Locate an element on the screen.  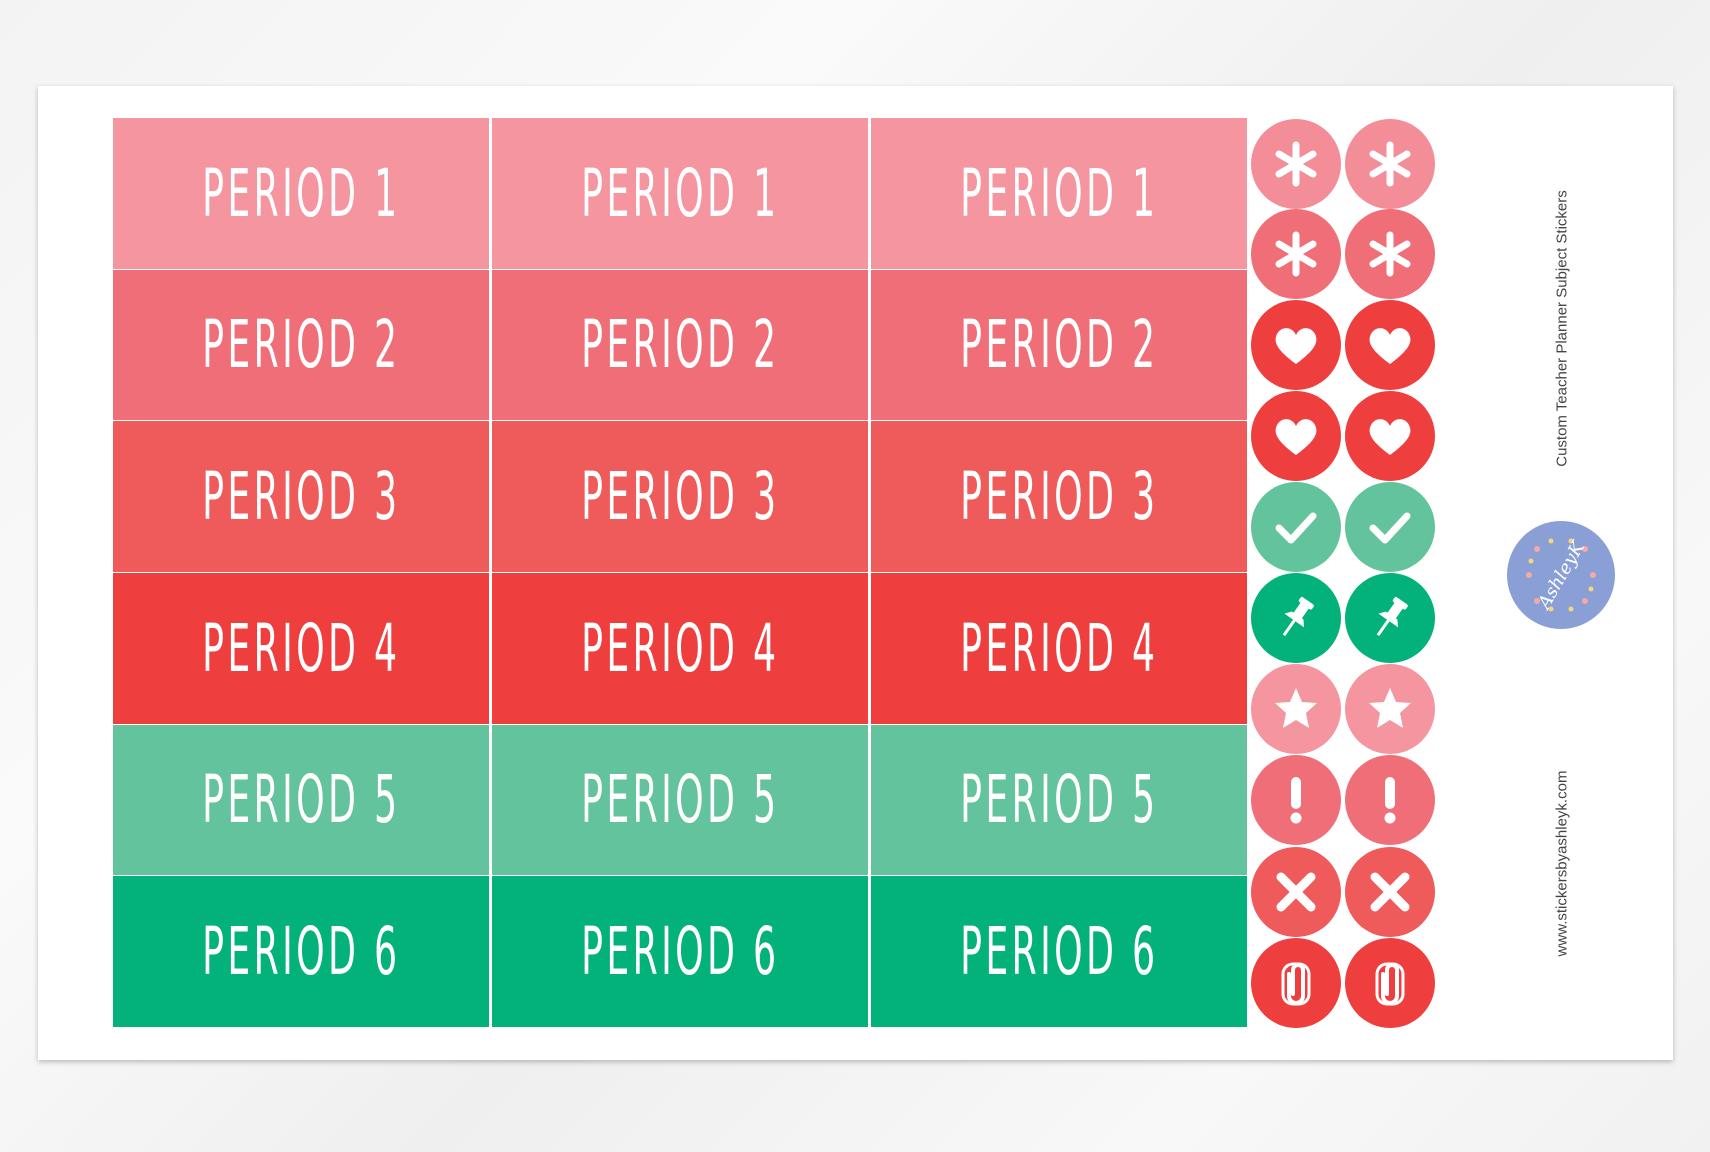
logo-mark: AshleyK is located at coordinates (1561, 576).